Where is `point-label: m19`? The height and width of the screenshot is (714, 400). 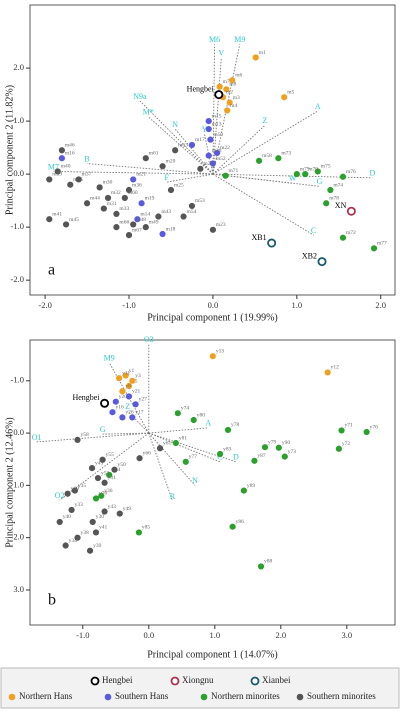
point-label: m19 is located at coordinates (150, 199).